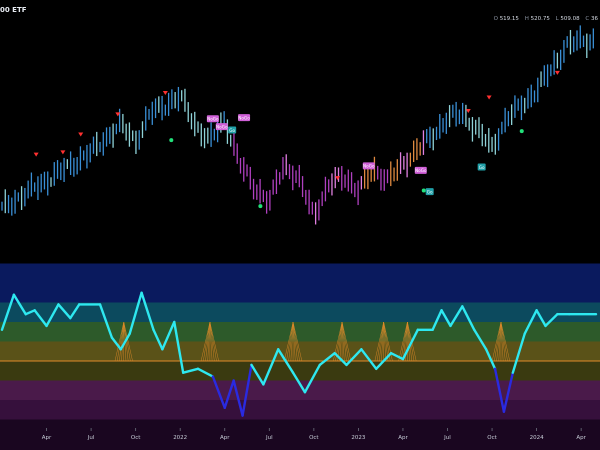 This screenshot has width=600, height=450. Describe the element at coordinates (495, 19) in the screenshot. I see `open-key: O` at that location.